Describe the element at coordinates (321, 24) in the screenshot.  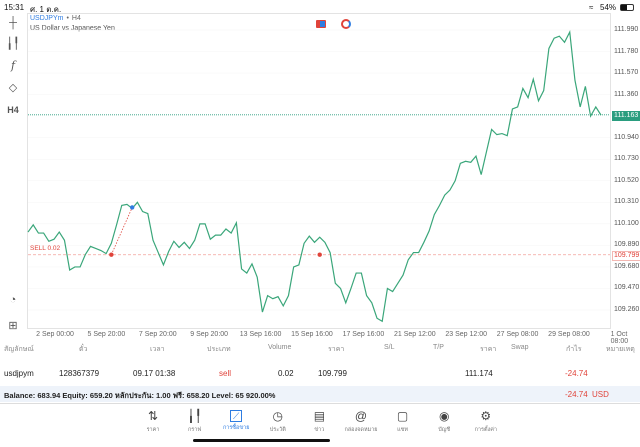
I see `one-click-trading-icon` at that location.